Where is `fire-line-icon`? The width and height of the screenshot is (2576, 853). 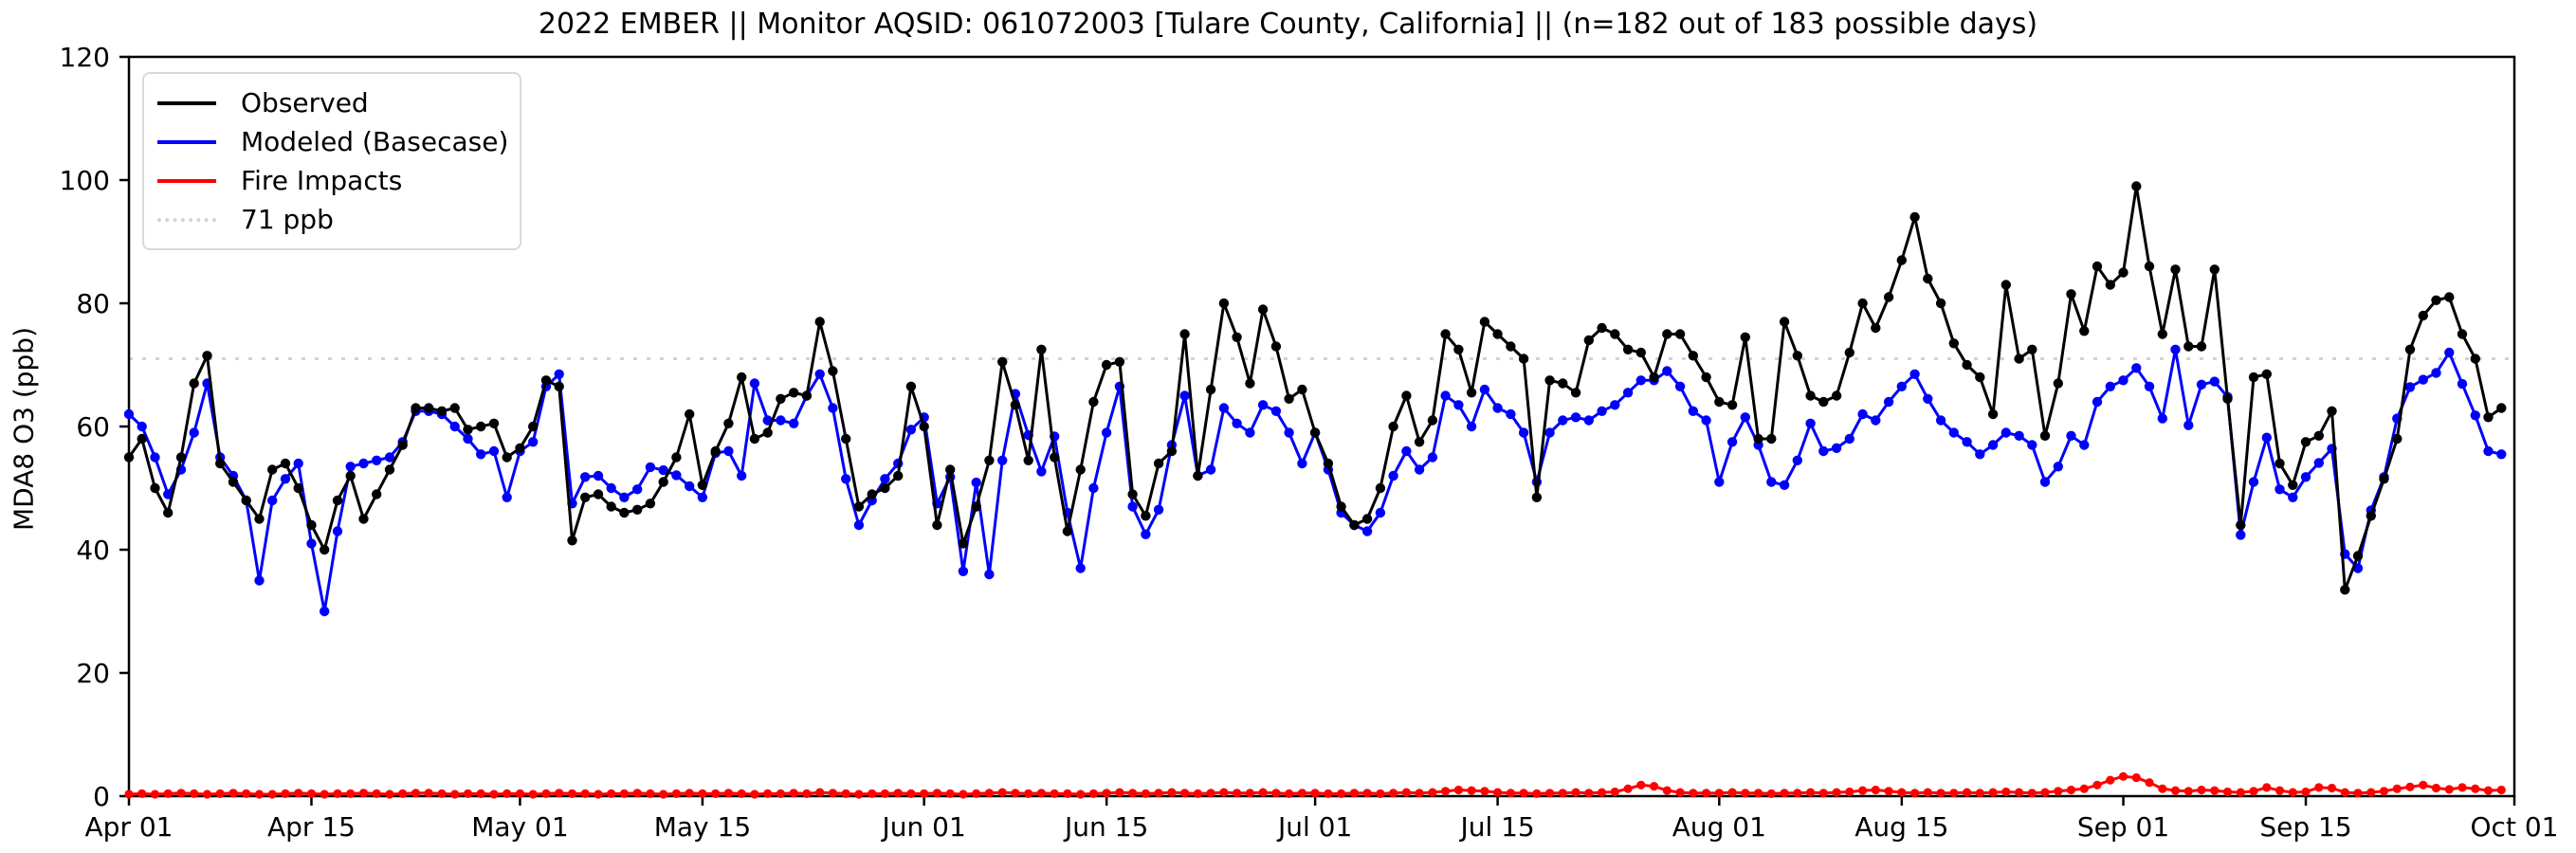 fire-line-icon is located at coordinates (186, 180).